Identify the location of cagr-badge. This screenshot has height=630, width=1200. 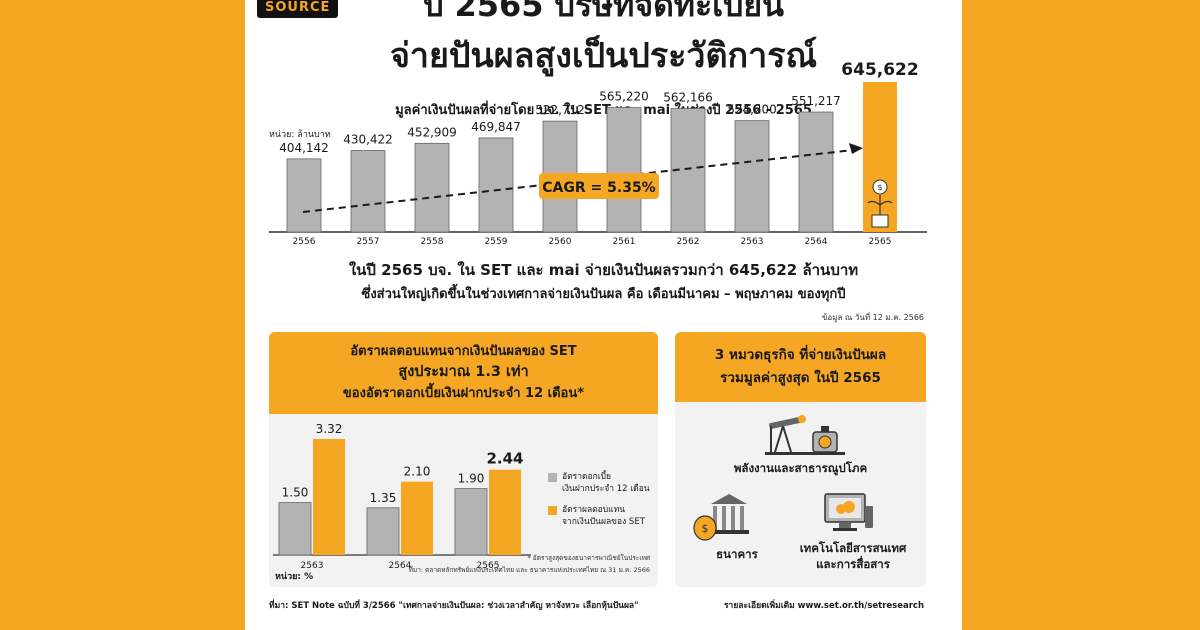
(599, 186).